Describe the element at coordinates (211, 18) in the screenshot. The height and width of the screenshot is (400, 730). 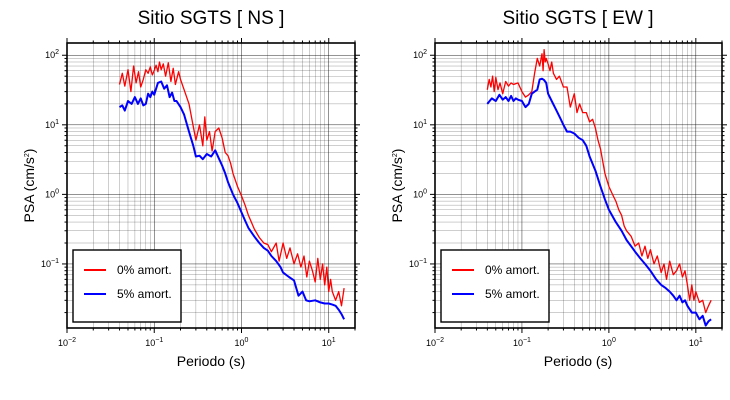
I see `chart-title: Sitio SGTS [ NS ]` at that location.